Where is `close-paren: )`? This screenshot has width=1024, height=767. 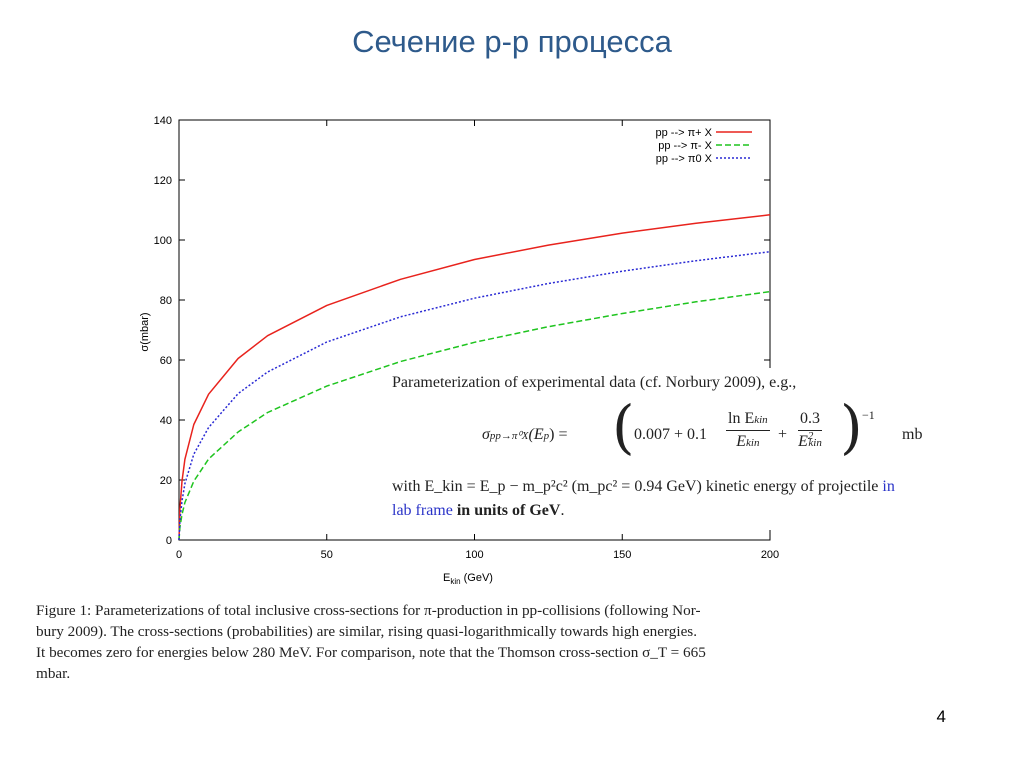
close-paren: ) is located at coordinates (851, 427).